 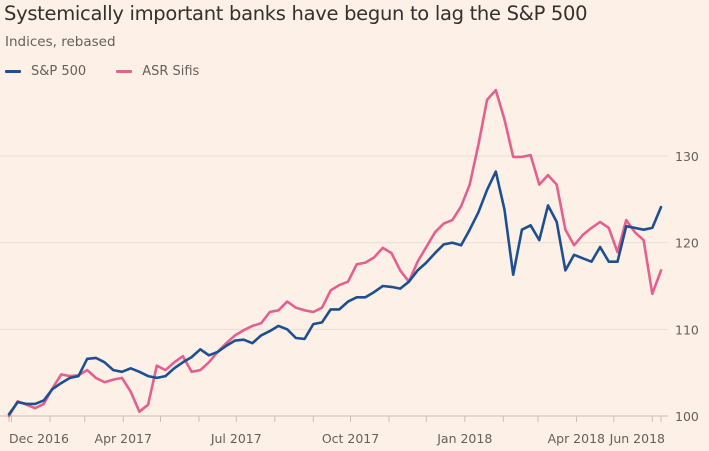 I want to click on y-tick-label: 120, so click(x=687, y=243).